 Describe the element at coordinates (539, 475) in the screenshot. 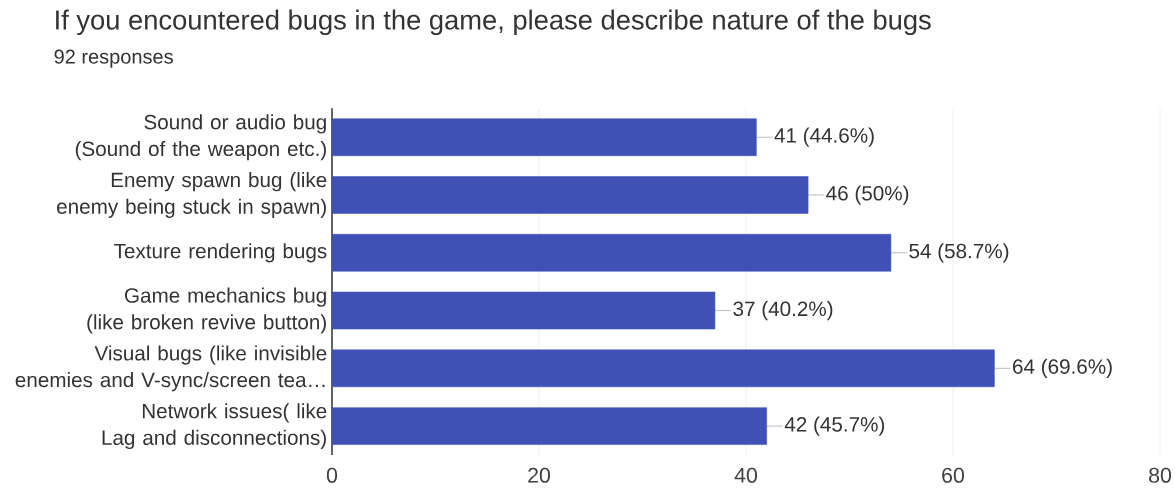

I see `x-tick-label: 20` at that location.